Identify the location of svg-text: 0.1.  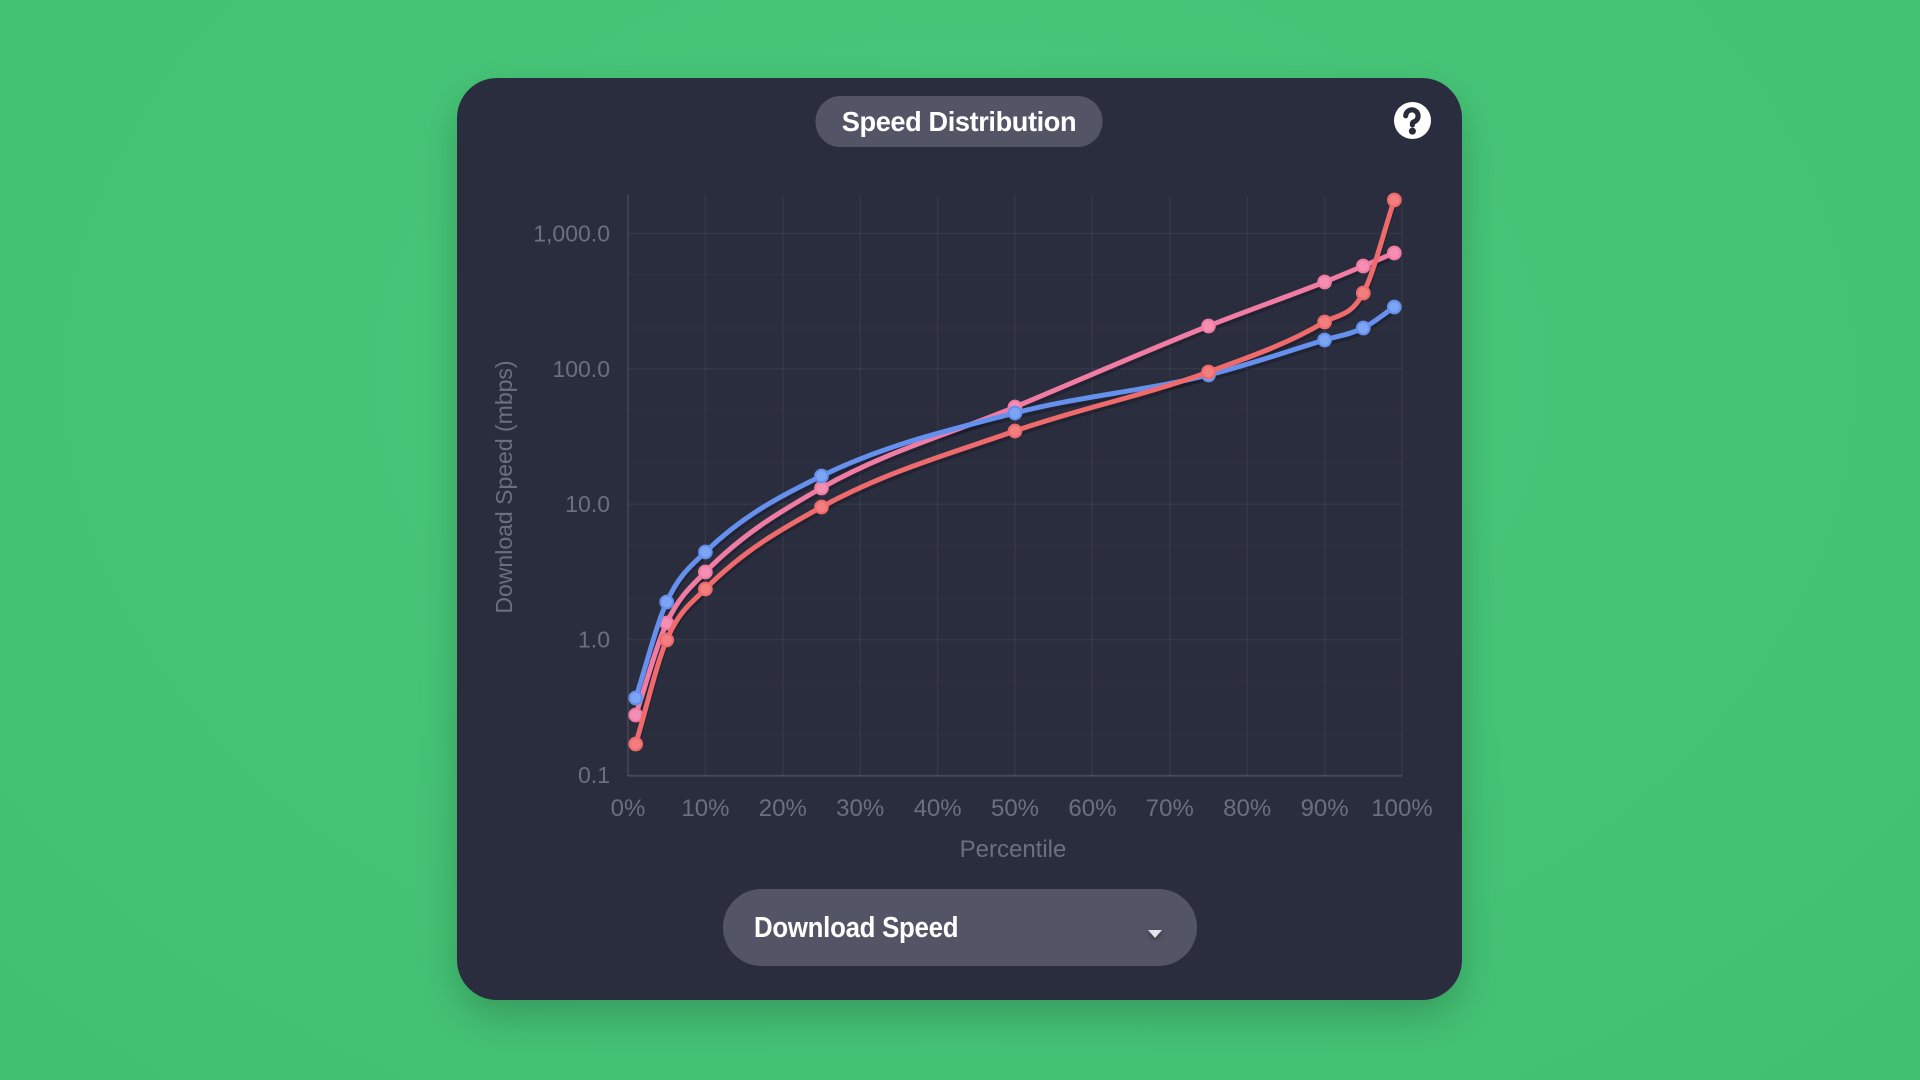
(594, 775).